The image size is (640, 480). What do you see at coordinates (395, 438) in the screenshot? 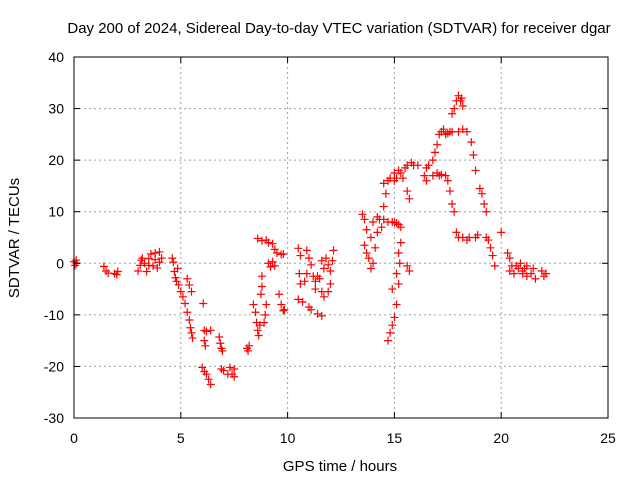
I see `x-tick-label: 15` at bounding box center [395, 438].